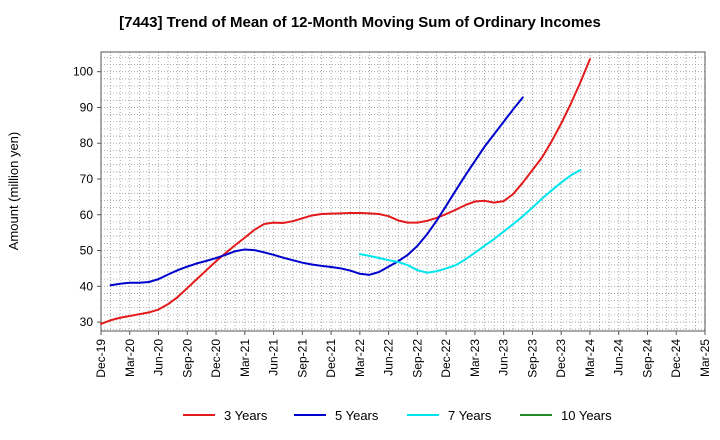  I want to click on legend-label: 10 Years, so click(586, 415).